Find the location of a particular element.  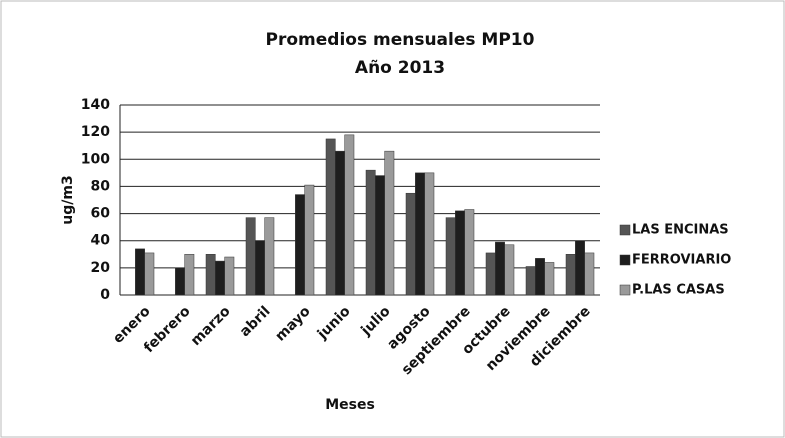

legend-label: P.LAS CASAS is located at coordinates (678, 290).